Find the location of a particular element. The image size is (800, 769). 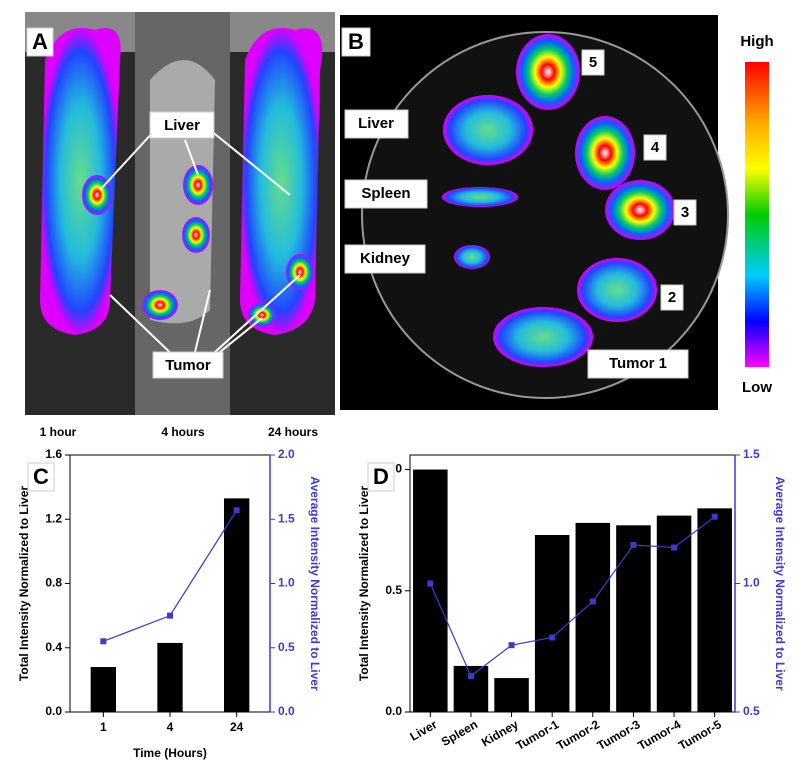

y-tick-label: 0.4 is located at coordinates (53, 647).